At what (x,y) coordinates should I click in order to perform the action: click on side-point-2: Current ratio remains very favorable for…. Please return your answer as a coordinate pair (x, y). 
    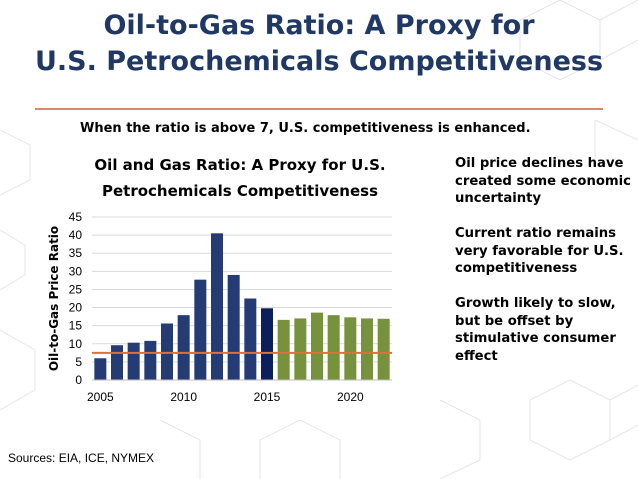
    Looking at the image, I should click on (539, 251).